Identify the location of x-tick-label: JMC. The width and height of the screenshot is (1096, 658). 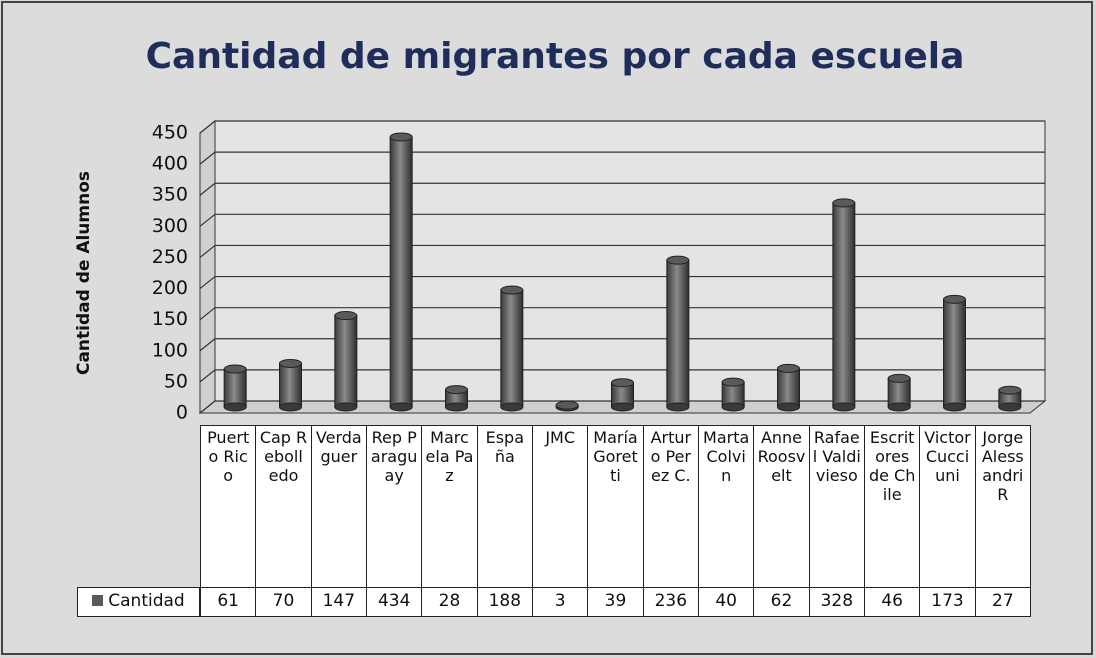
(560, 506).